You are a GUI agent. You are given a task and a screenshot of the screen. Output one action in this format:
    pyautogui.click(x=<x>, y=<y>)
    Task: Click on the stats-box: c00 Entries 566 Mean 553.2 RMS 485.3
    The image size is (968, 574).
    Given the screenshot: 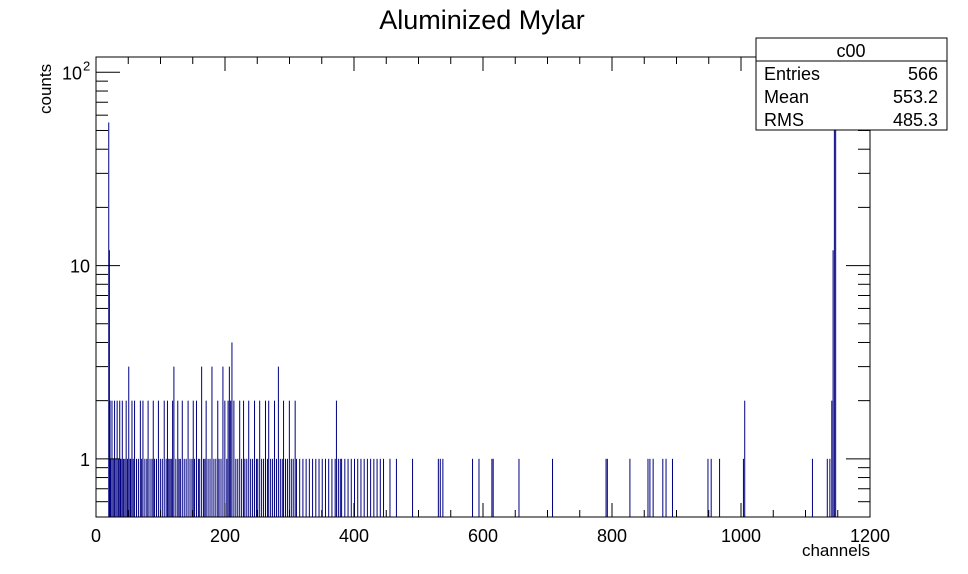 What is the action you would take?
    pyautogui.click(x=851, y=84)
    